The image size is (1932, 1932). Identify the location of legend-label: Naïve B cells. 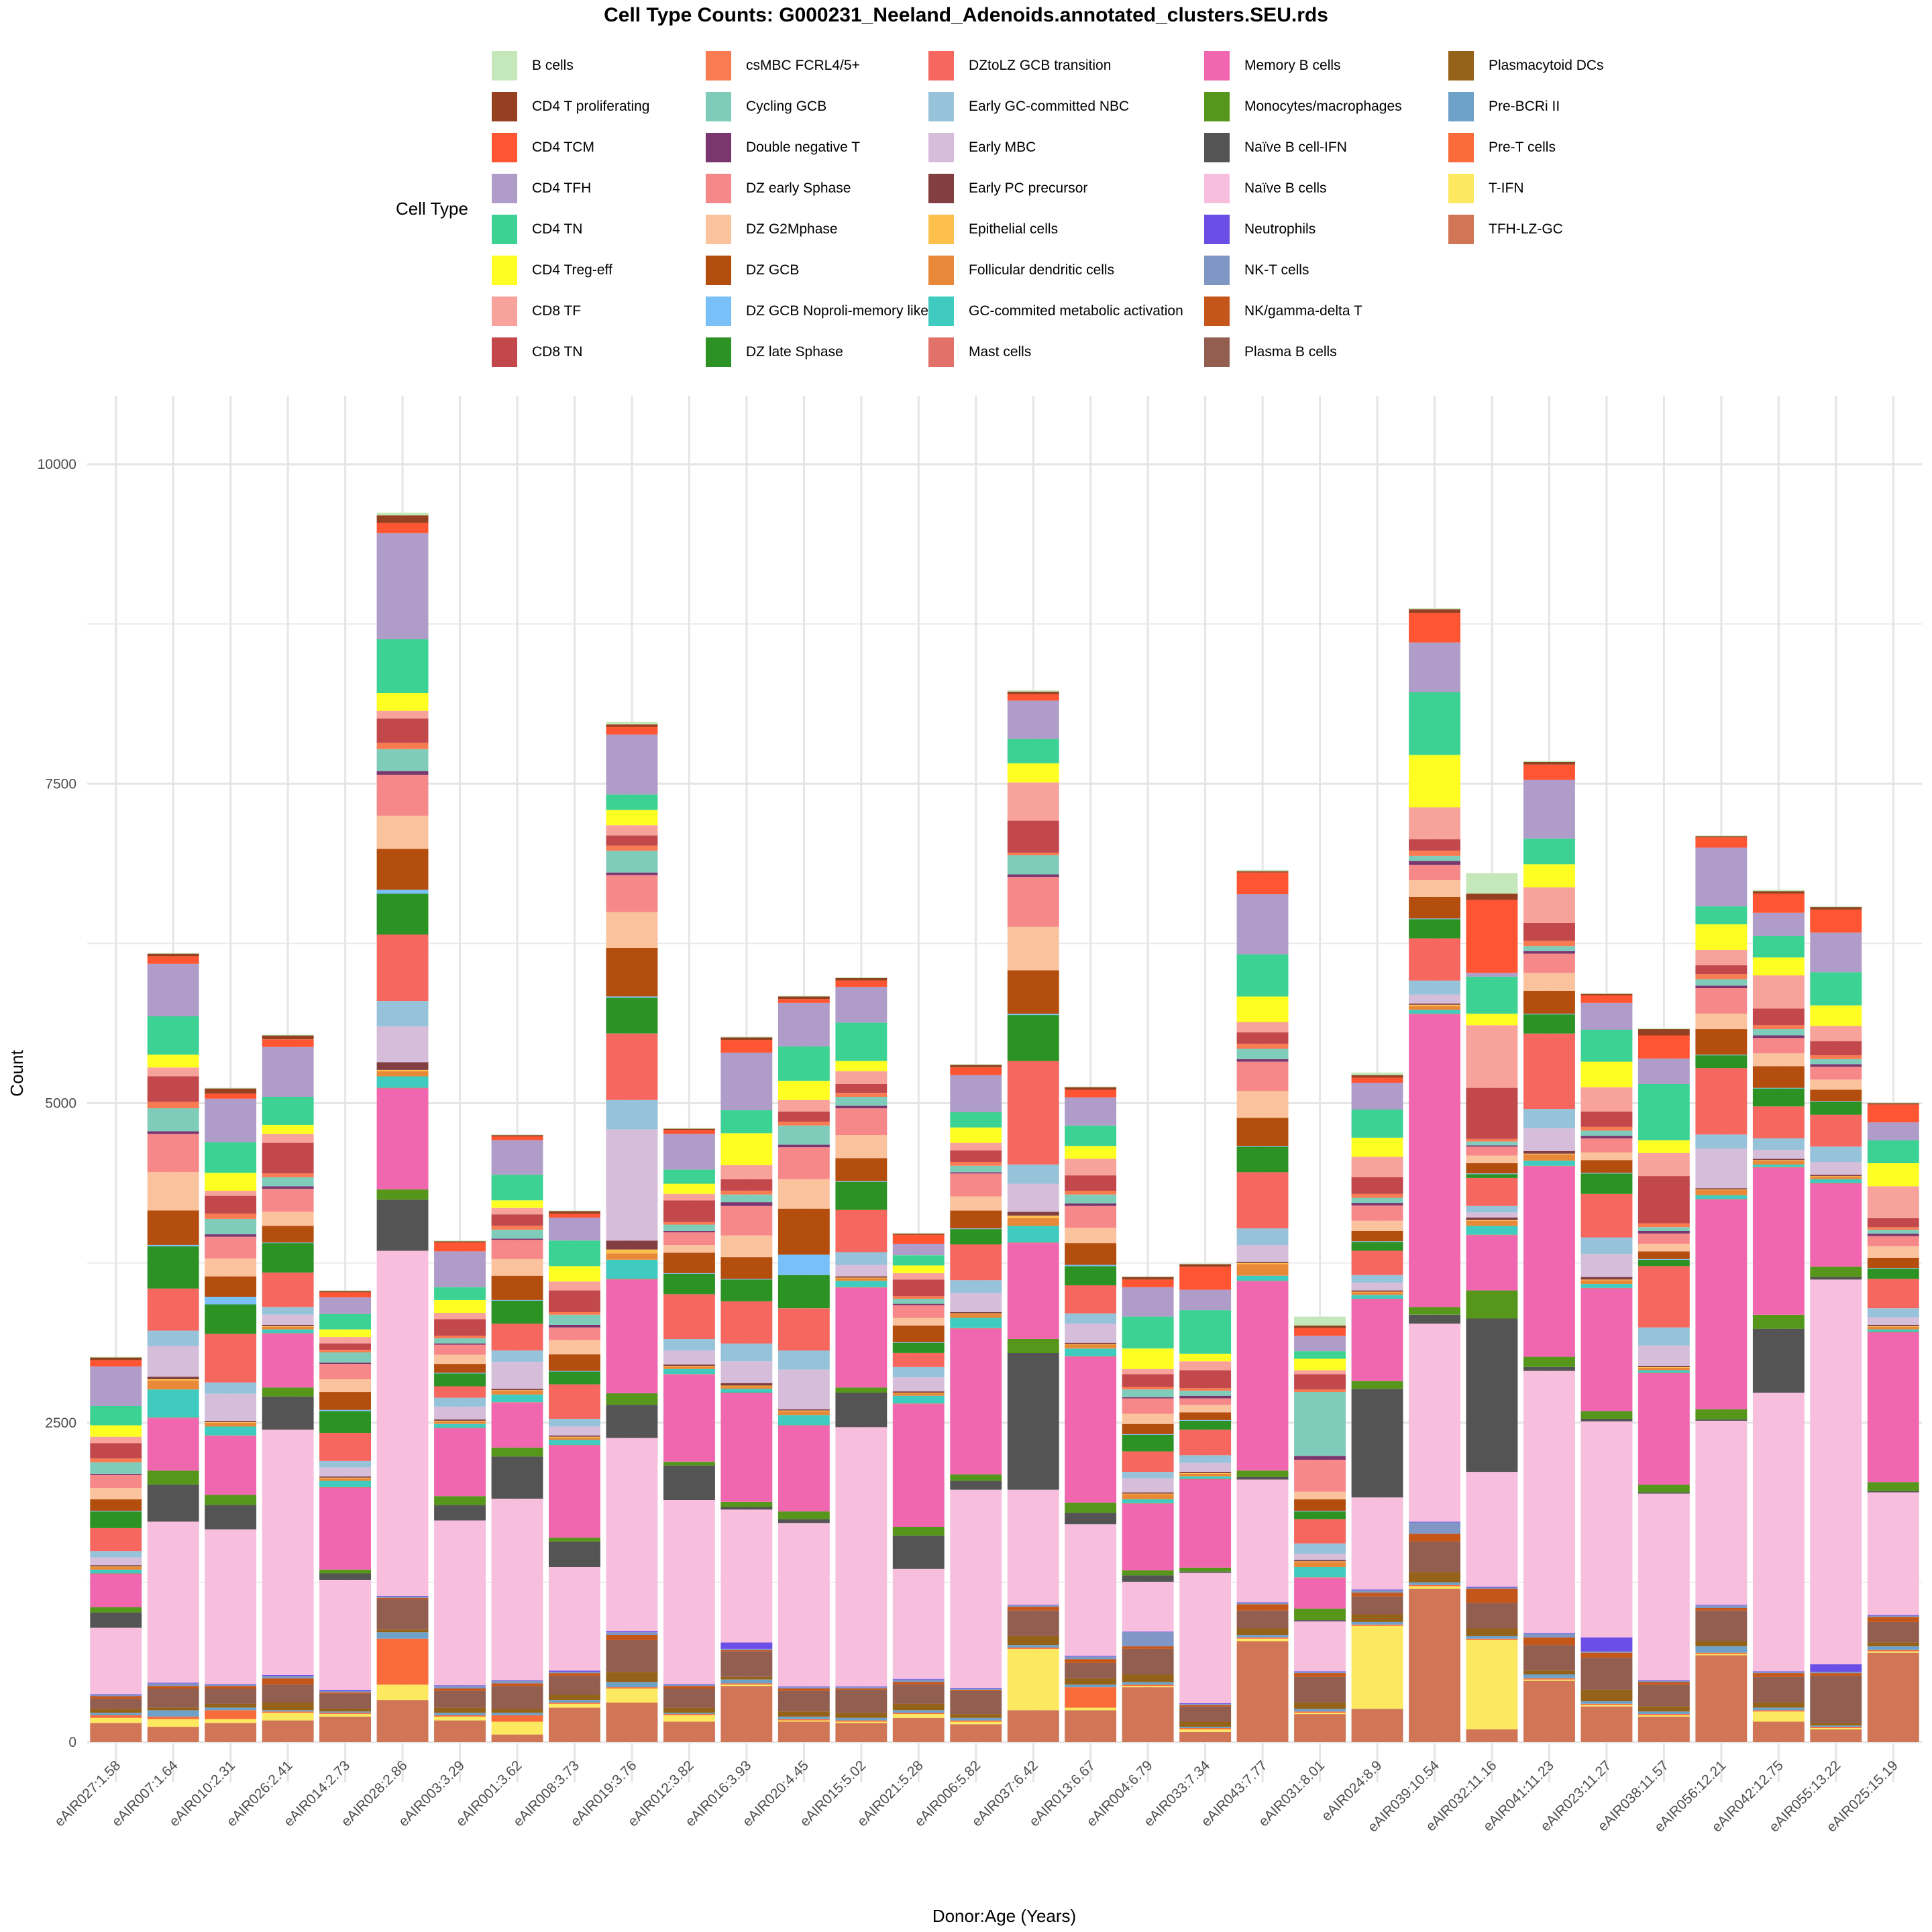
(1285, 188).